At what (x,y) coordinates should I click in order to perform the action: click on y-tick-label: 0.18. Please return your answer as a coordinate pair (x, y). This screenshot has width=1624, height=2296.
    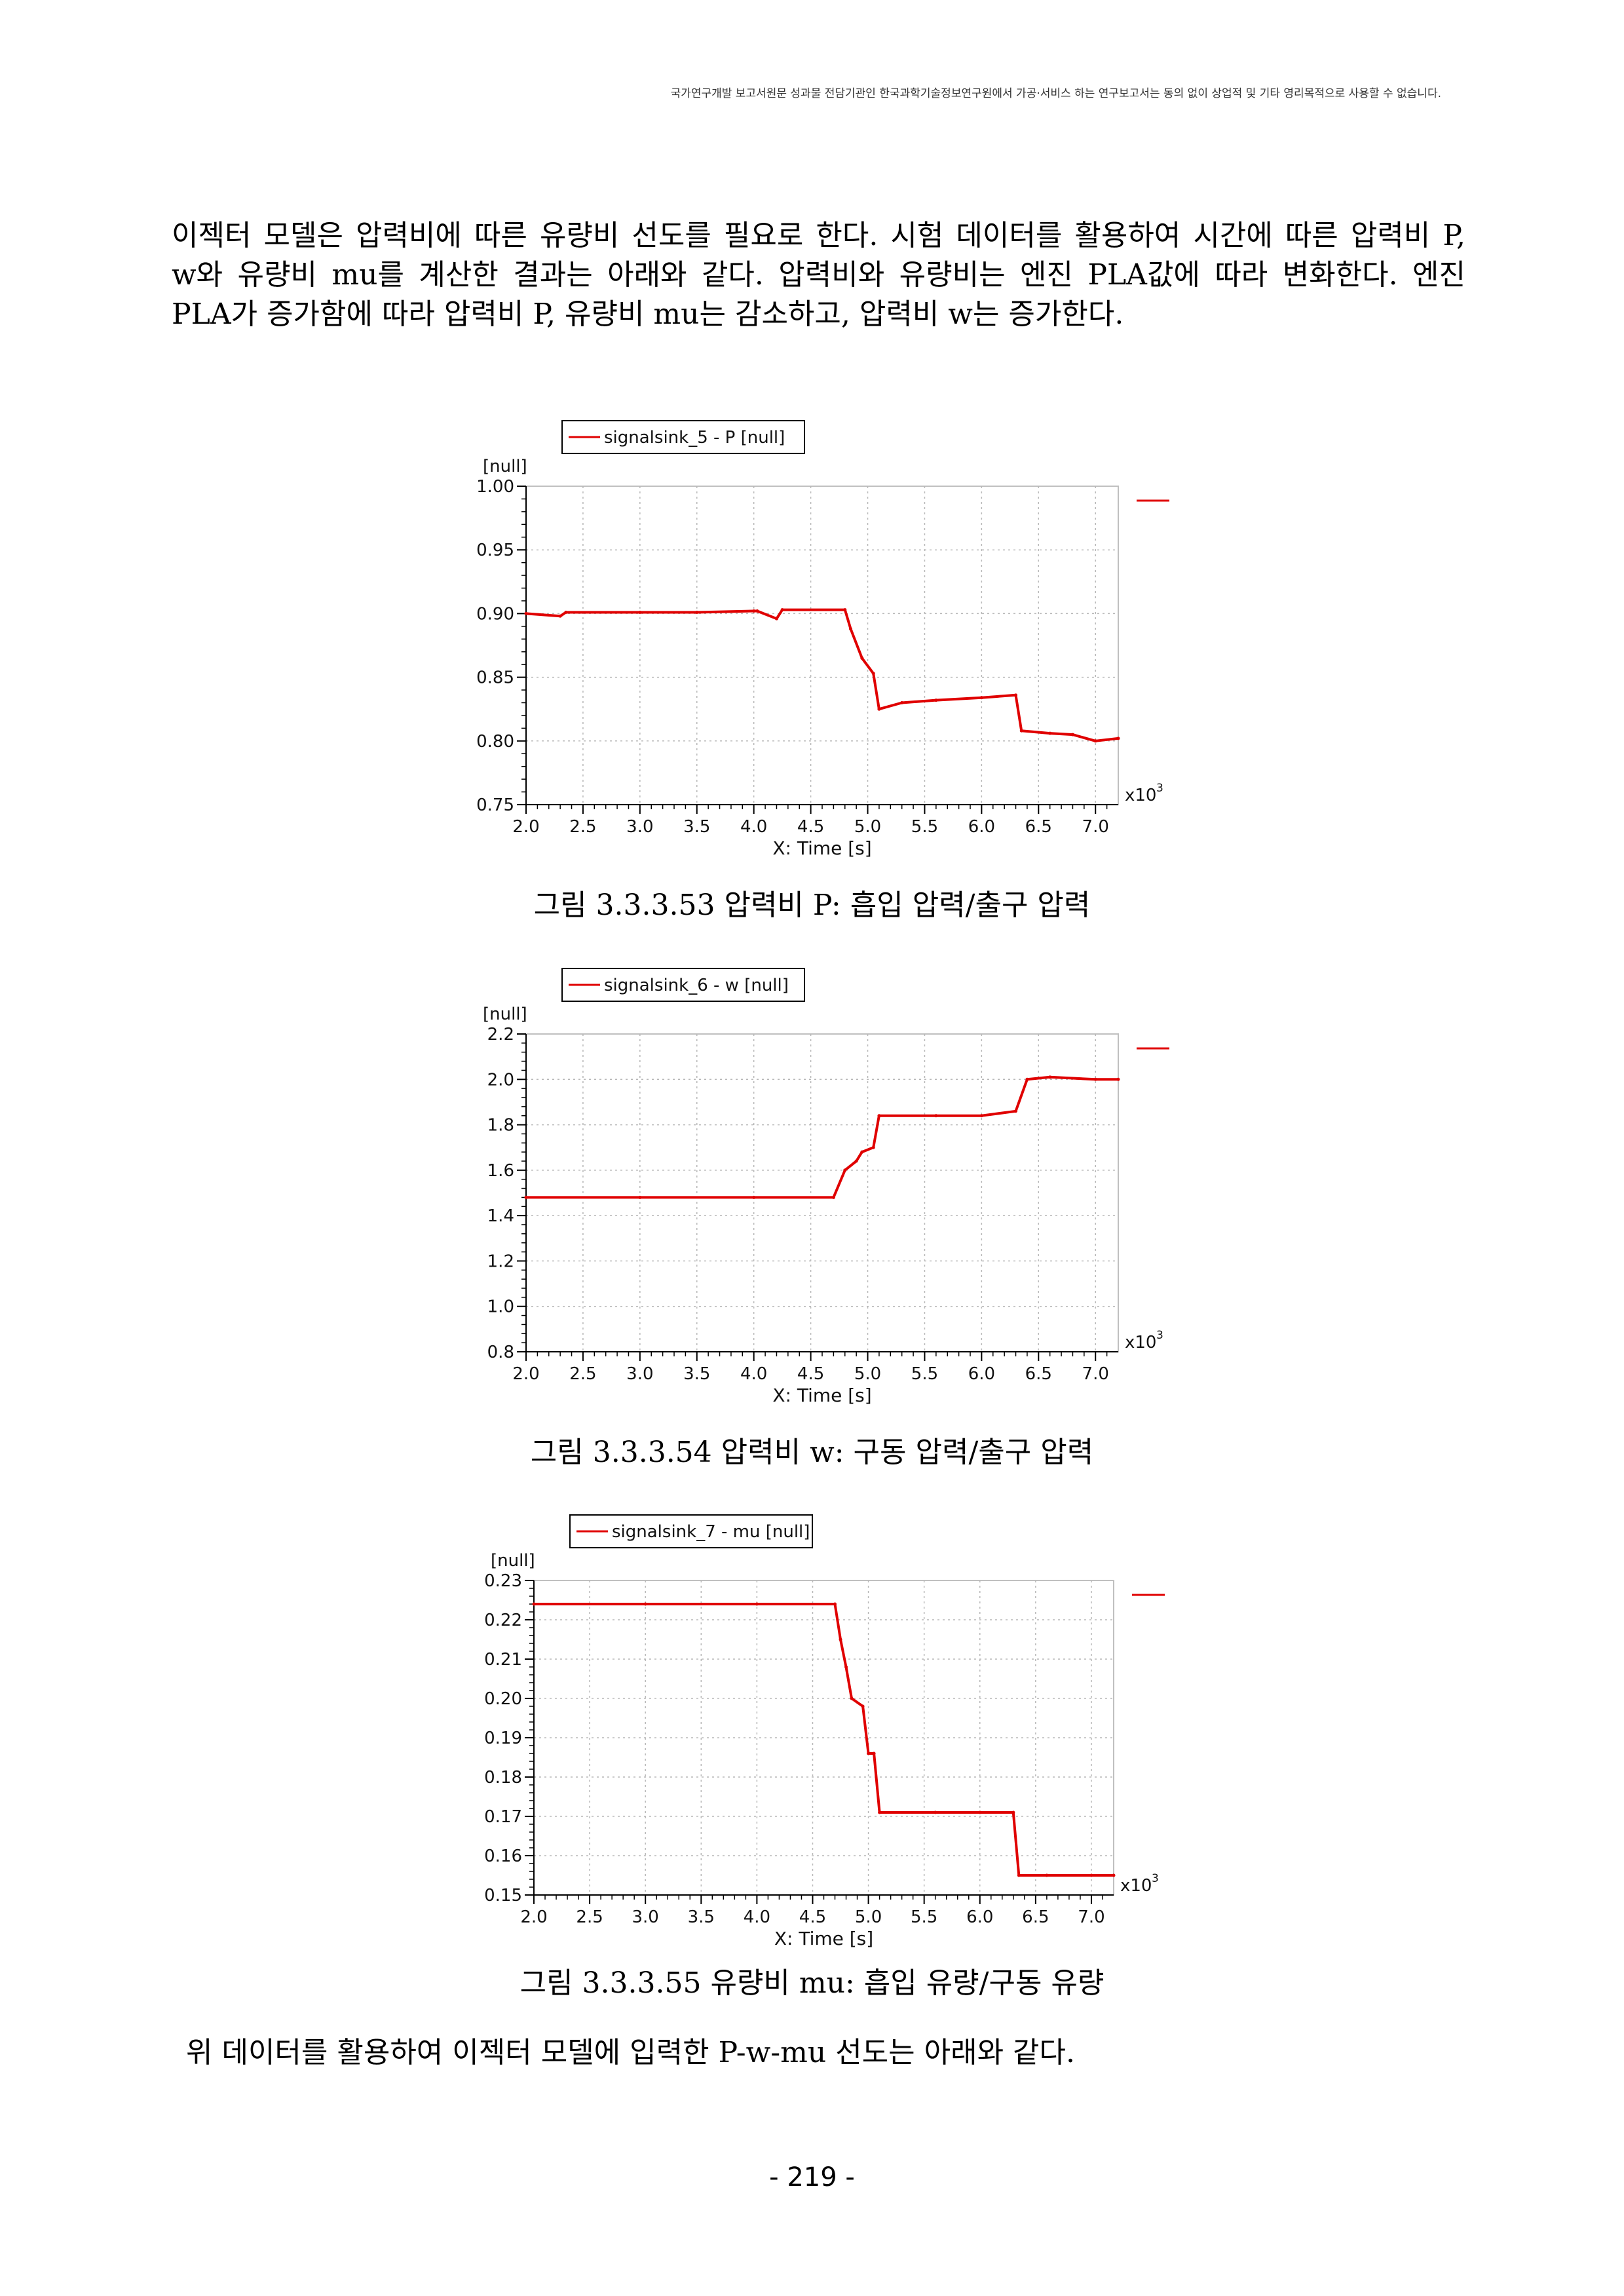
    Looking at the image, I should click on (503, 1778).